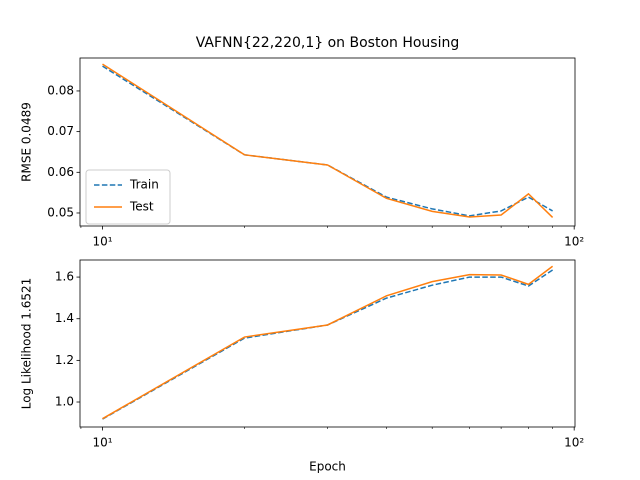 The image size is (640, 480). What do you see at coordinates (144, 185) in the screenshot?
I see `legend-label: Train` at bounding box center [144, 185].